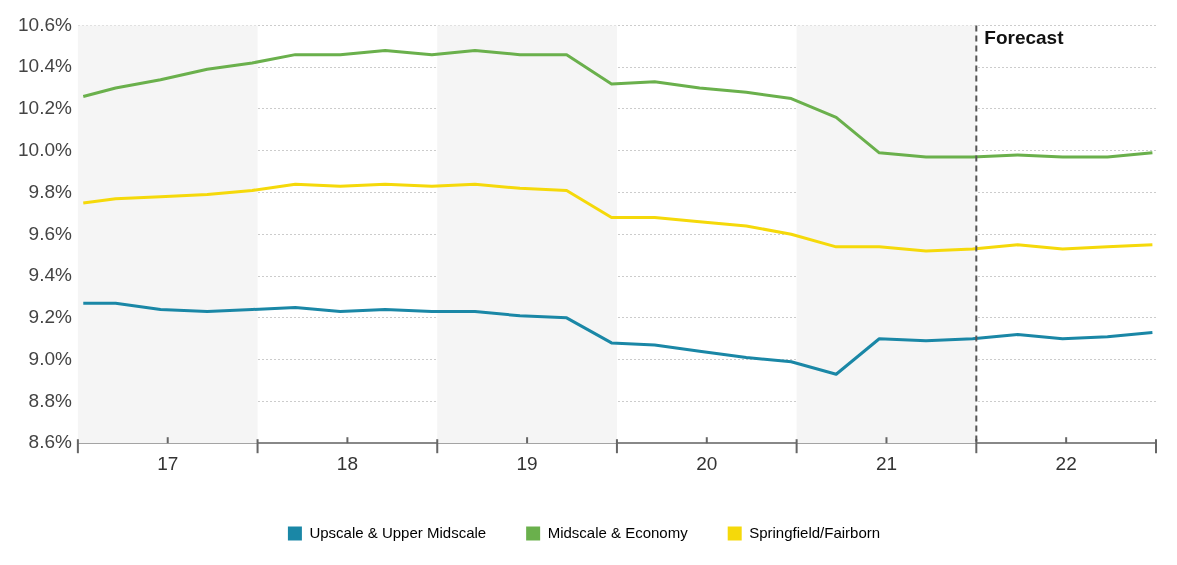 The height and width of the screenshot is (565, 1177). I want to click on legend-label: Upscale & Upper Midscale, so click(398, 532).